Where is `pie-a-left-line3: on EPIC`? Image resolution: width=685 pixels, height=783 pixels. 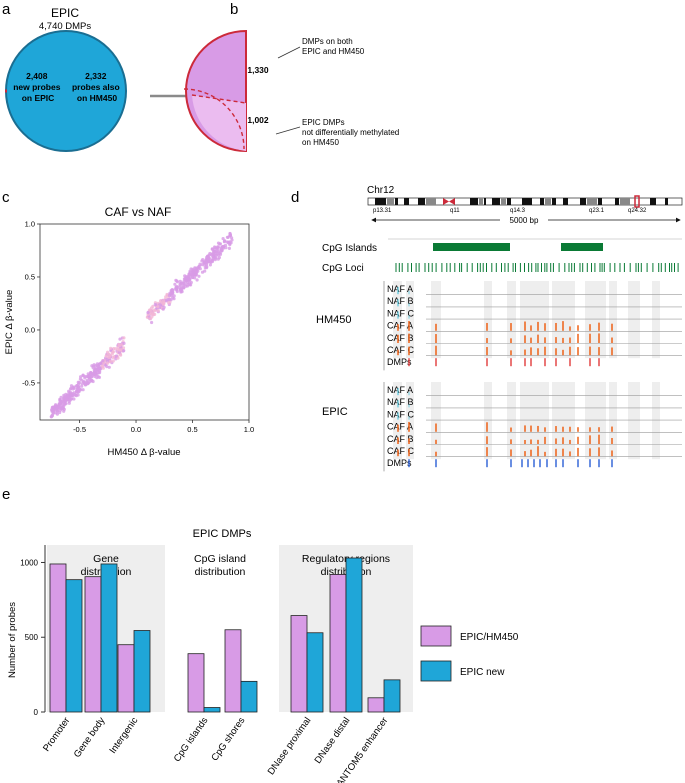
pie-a-left-line3: on EPIC is located at coordinates (38, 98).